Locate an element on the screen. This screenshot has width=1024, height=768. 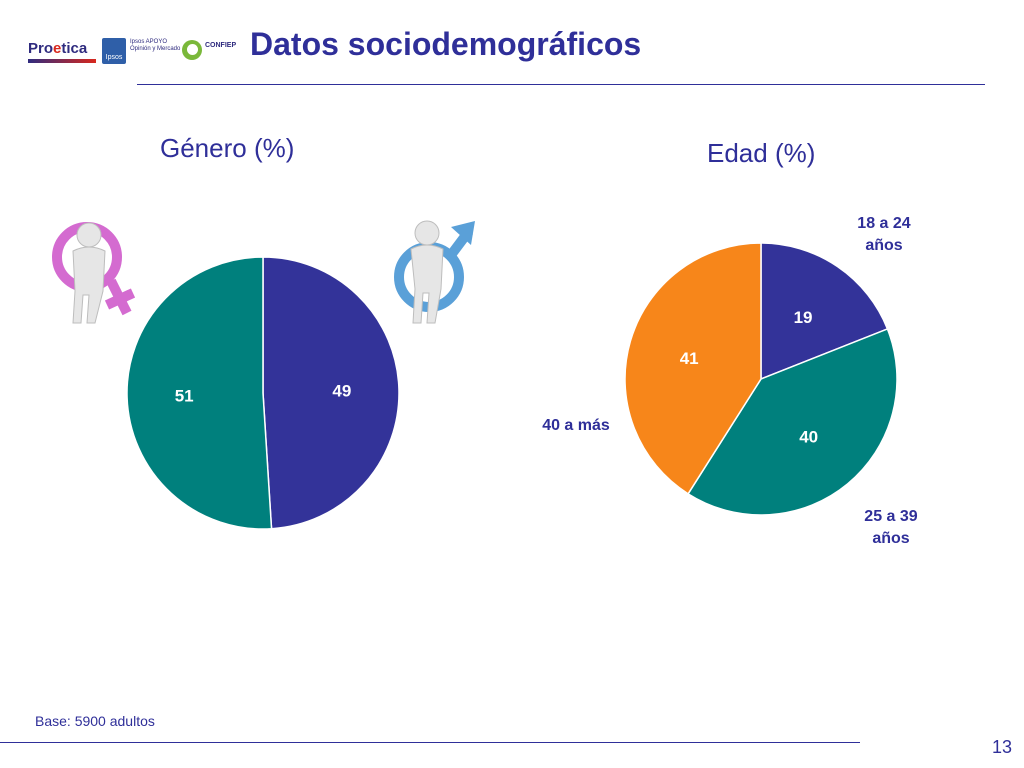
edad-pie-value-label-1: 40 is located at coordinates (808, 437).